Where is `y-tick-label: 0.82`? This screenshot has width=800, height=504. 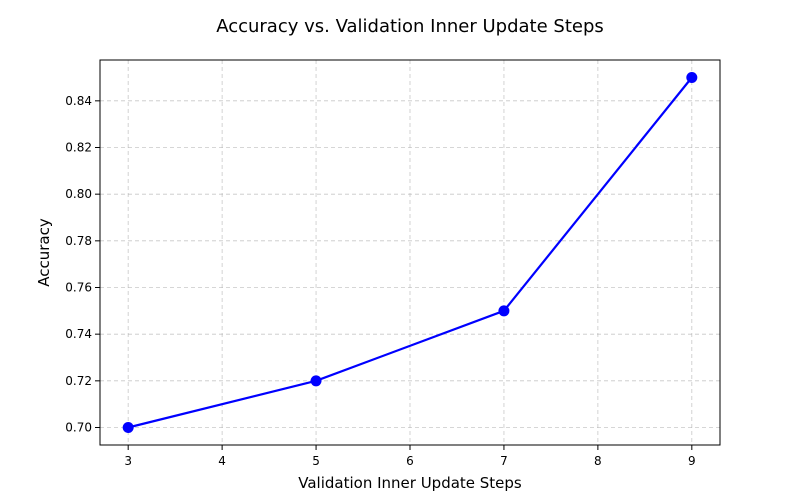
y-tick-label: 0.82 is located at coordinates (78, 148).